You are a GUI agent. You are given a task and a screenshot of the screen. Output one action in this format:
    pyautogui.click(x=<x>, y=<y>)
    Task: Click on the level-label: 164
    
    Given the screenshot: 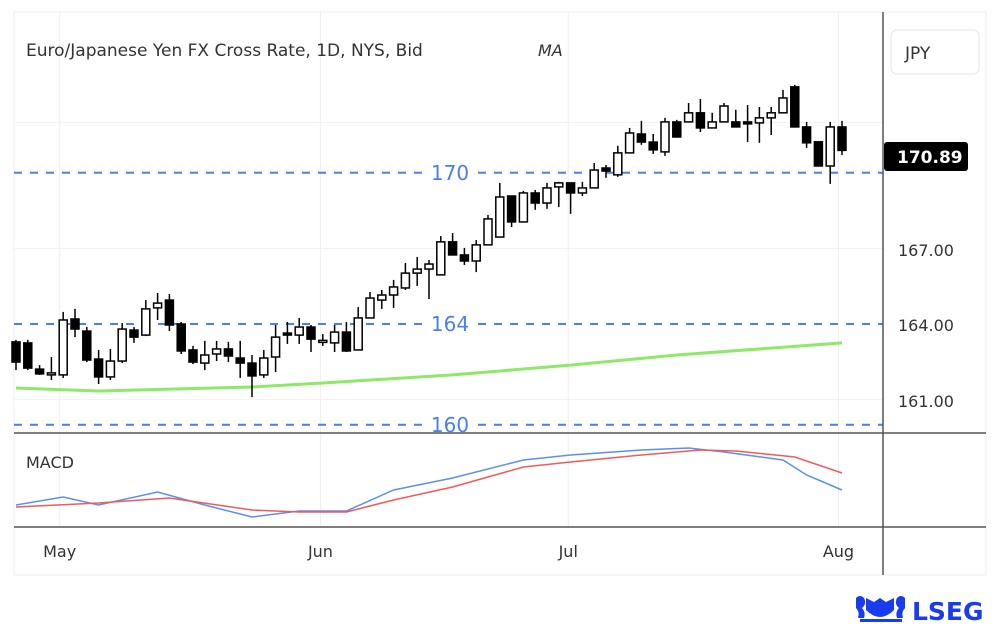 What is the action you would take?
    pyautogui.click(x=450, y=324)
    